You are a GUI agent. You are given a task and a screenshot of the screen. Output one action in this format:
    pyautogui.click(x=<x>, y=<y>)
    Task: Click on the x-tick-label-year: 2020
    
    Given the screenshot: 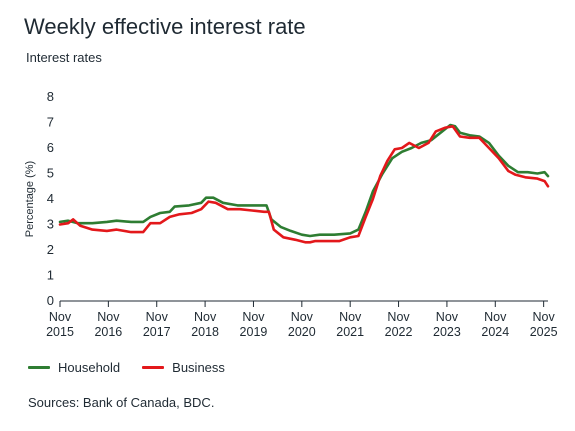 What is the action you would take?
    pyautogui.click(x=302, y=332)
    